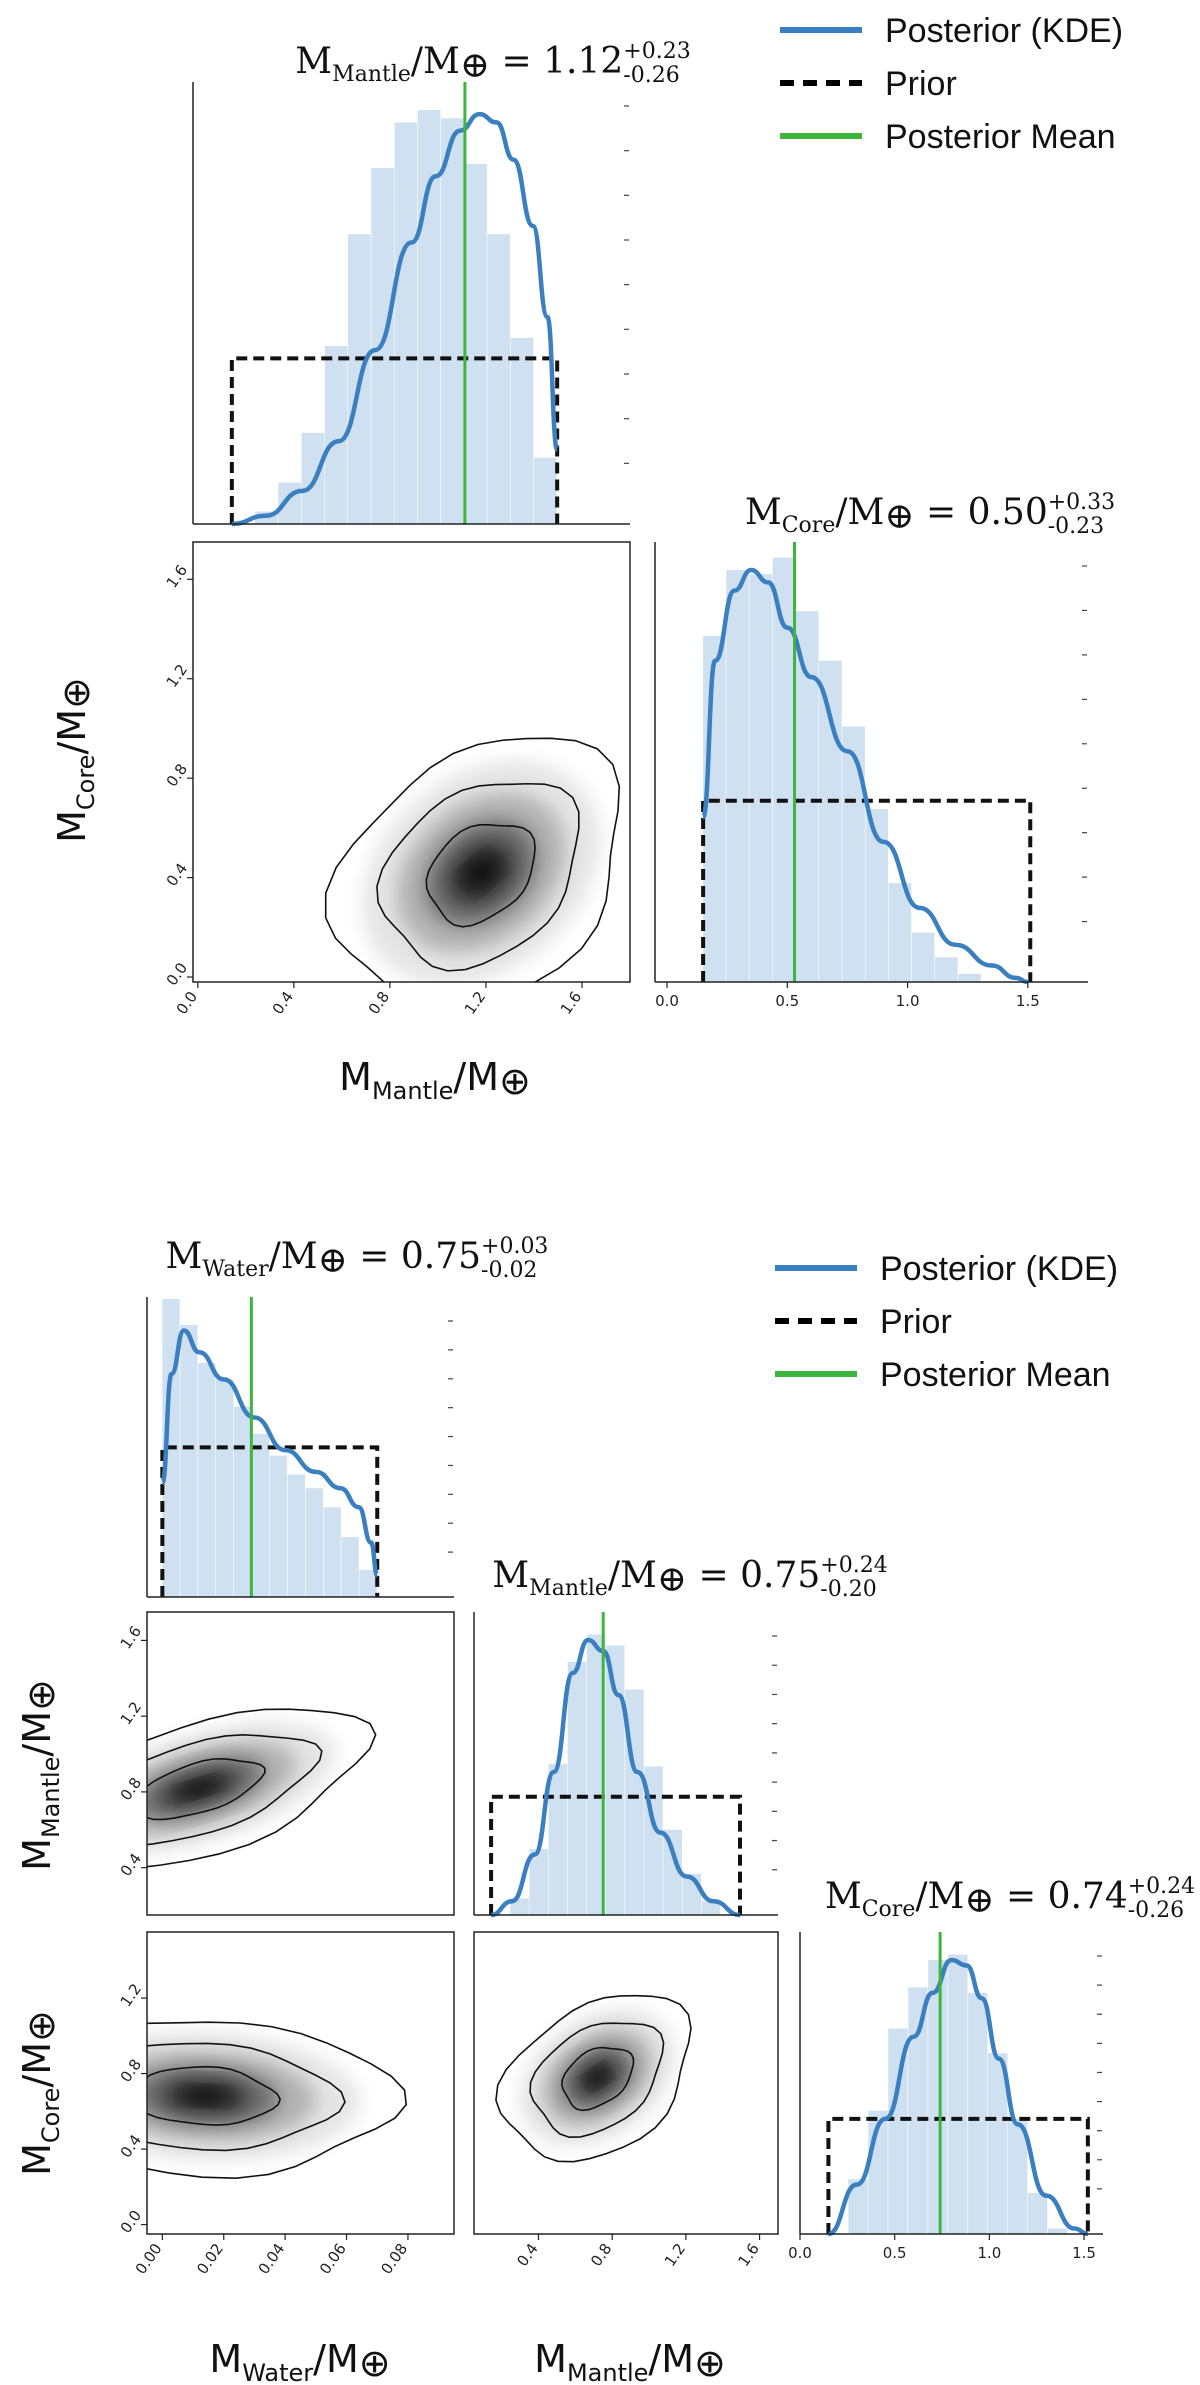 The image size is (1200, 2385). What do you see at coordinates (509, 1270) in the screenshot?
I see `panel-title-minus: -0.02` at bounding box center [509, 1270].